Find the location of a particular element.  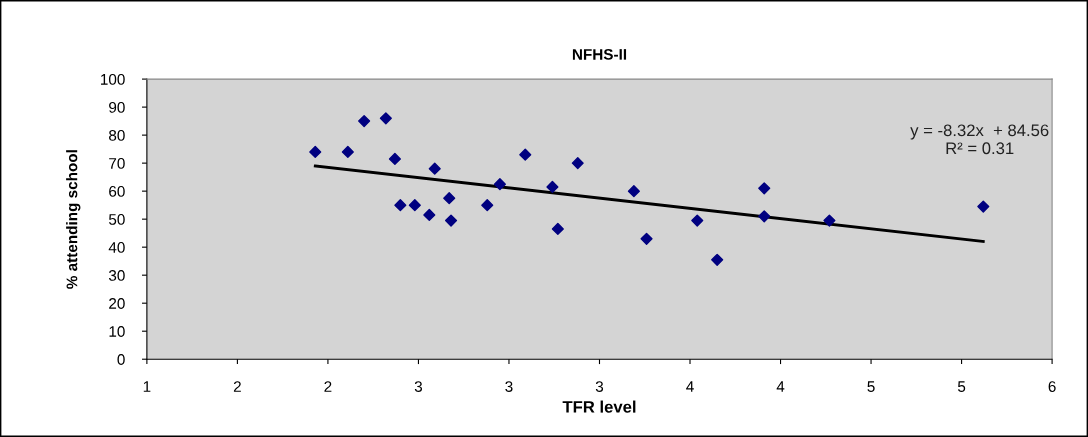

y-tick-label: 60 is located at coordinates (117, 191).